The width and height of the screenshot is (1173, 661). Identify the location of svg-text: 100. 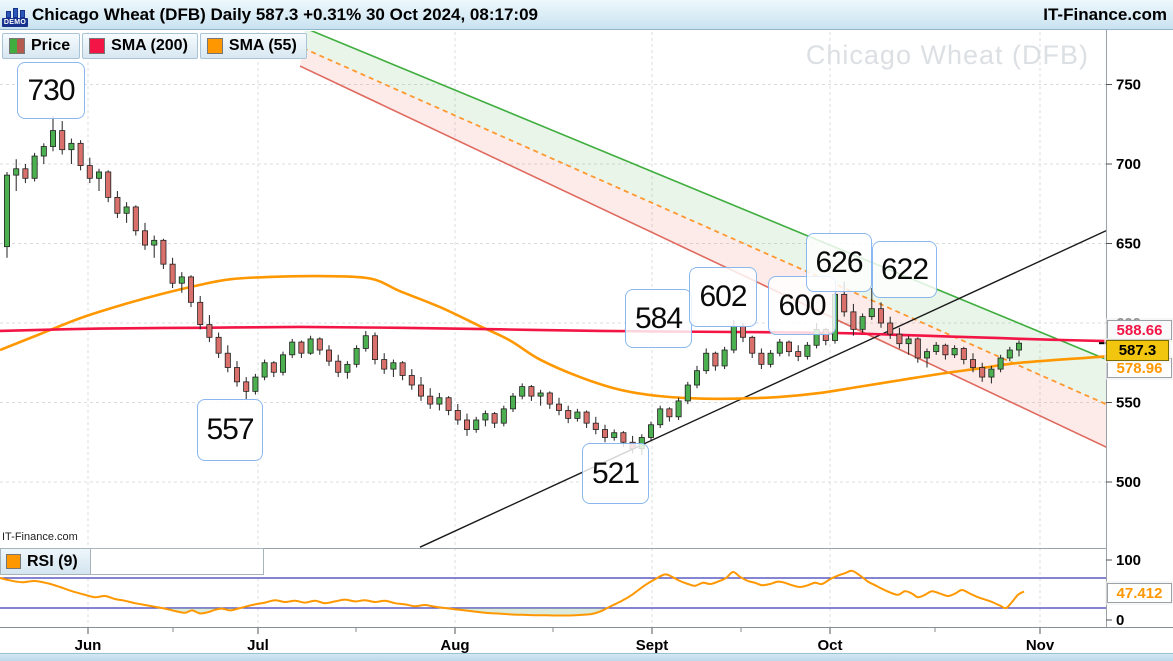
(1128, 560).